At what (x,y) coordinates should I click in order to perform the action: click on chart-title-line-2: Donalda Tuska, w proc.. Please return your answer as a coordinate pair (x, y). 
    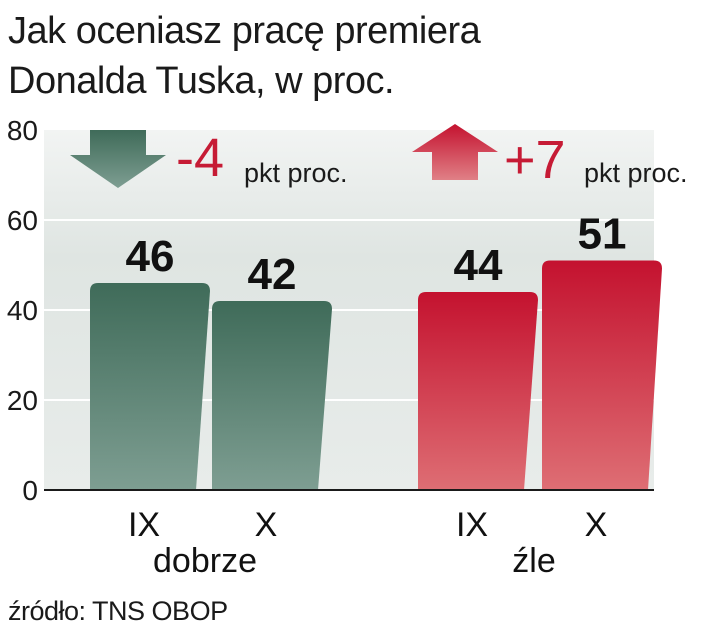
    Looking at the image, I should click on (201, 81).